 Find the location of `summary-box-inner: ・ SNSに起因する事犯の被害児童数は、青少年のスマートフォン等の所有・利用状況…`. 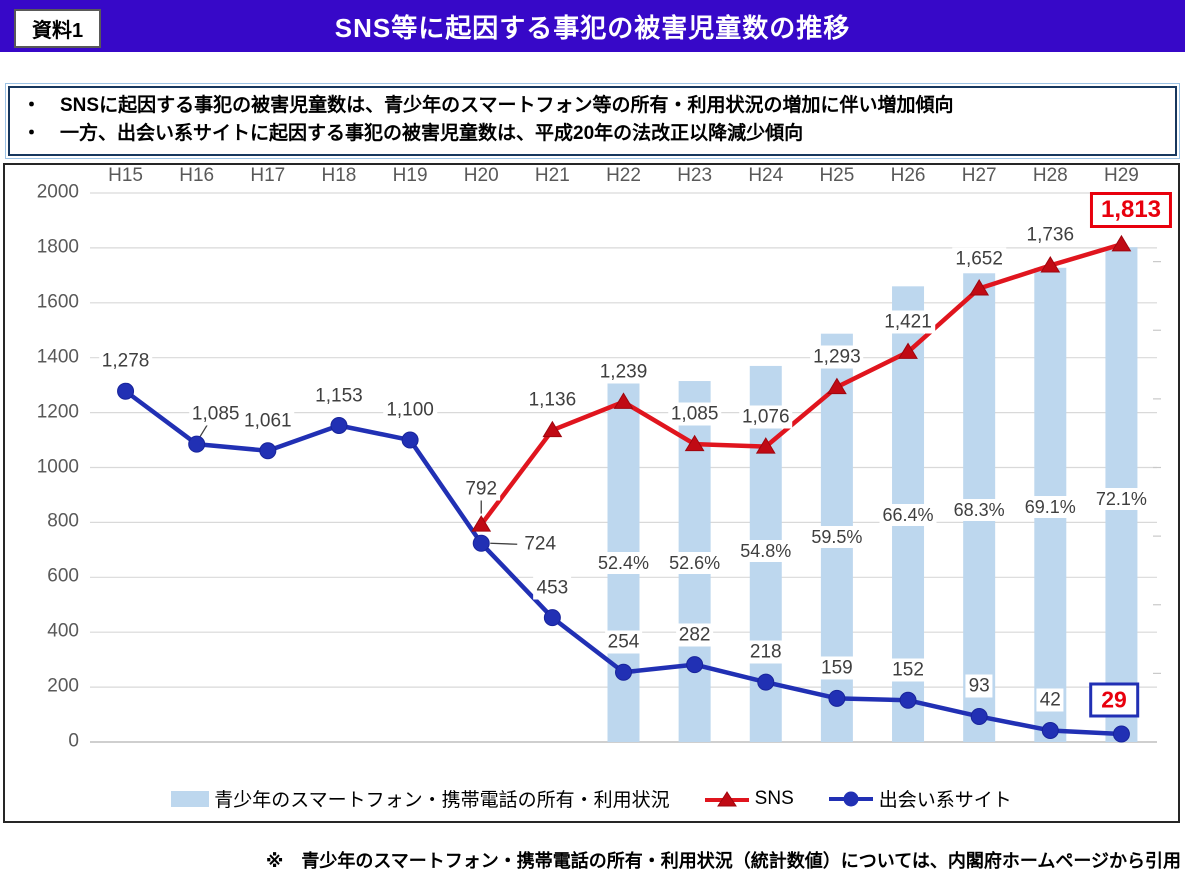

summary-box-inner: ・ SNSに起因する事犯の被害児童数は、青少年のスマートフォン等の所有・利用状況… is located at coordinates (592, 121).